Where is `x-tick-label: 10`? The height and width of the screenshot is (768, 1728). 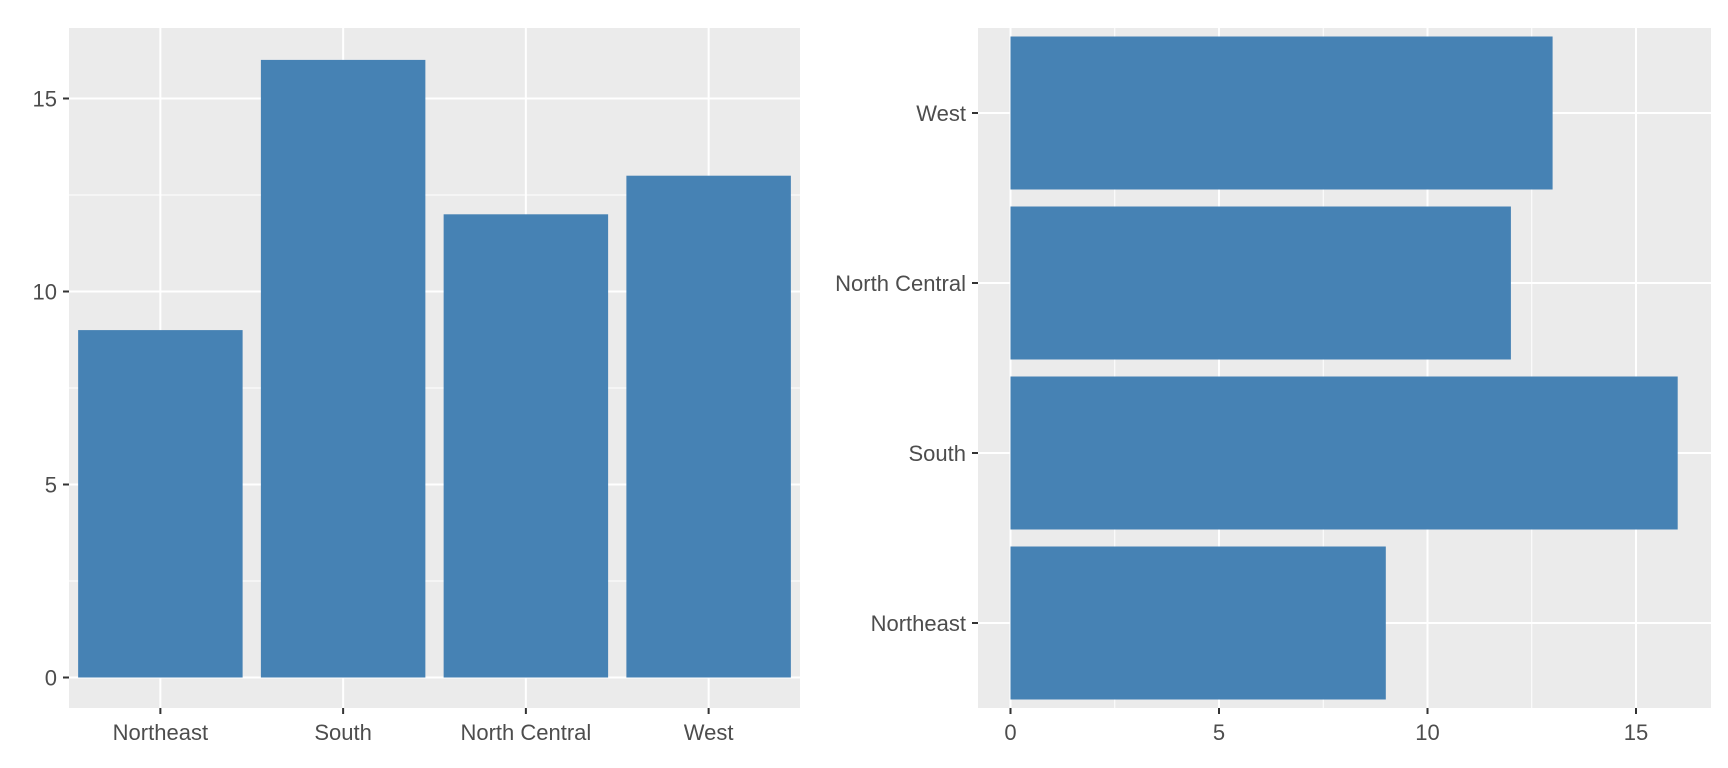
x-tick-label: 10 is located at coordinates (1427, 732).